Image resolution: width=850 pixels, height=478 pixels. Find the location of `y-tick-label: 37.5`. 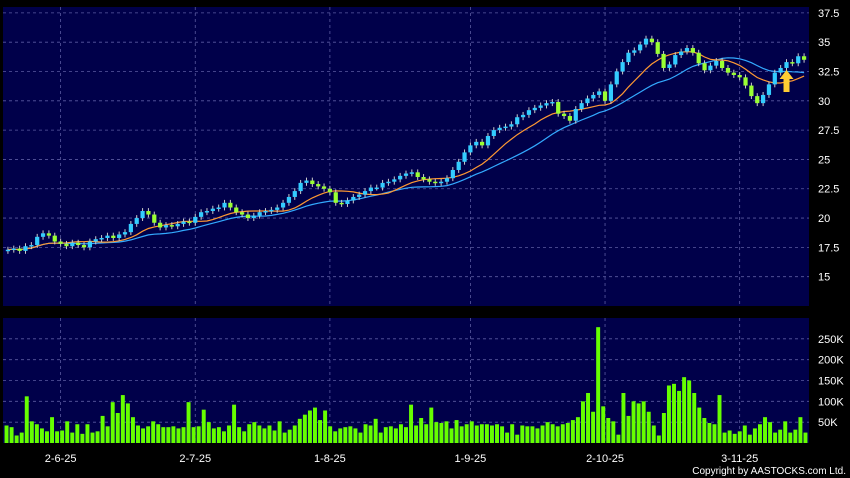

y-tick-label: 37.5 is located at coordinates (828, 14).